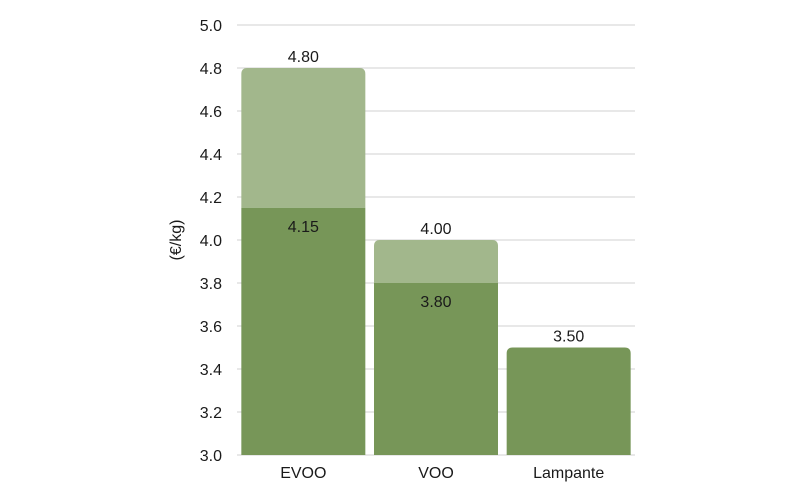  What do you see at coordinates (211, 456) in the screenshot?
I see `y-tick-label: 3.0` at bounding box center [211, 456].